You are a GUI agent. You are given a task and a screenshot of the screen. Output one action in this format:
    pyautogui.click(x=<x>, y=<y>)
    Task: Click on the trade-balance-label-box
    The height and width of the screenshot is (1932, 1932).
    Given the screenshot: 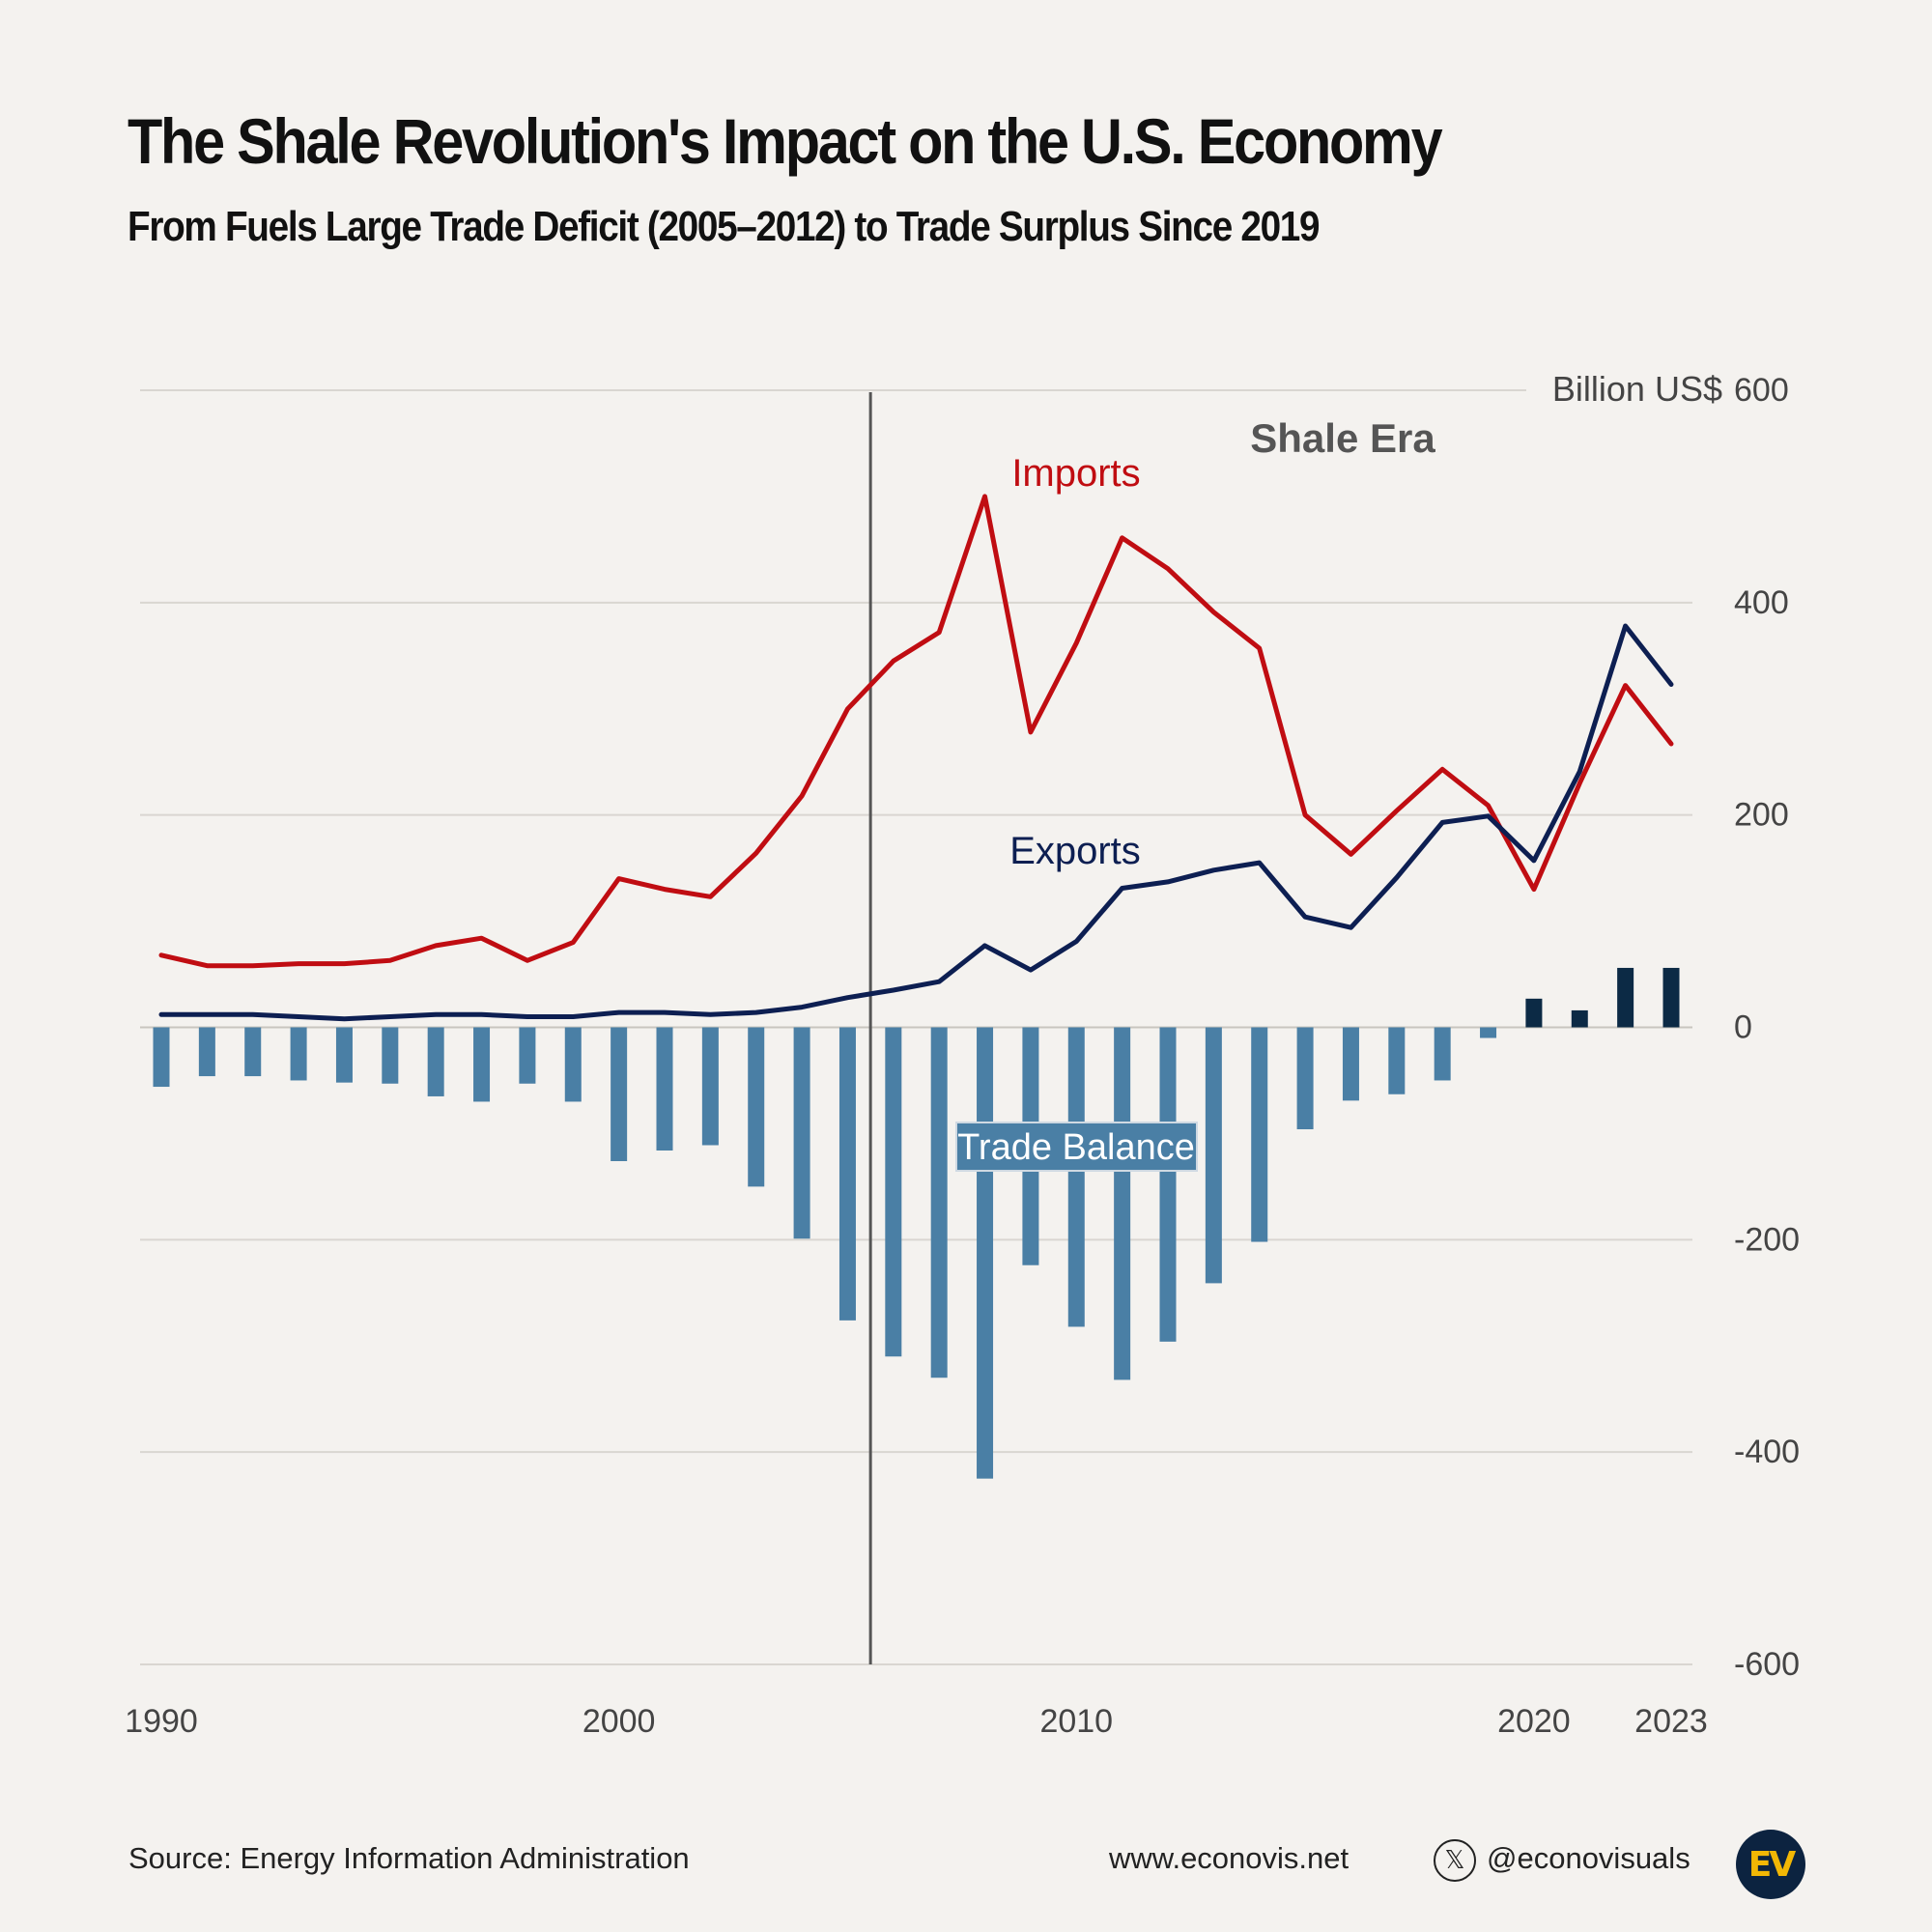 What is the action you would take?
    pyautogui.click(x=1076, y=1147)
    